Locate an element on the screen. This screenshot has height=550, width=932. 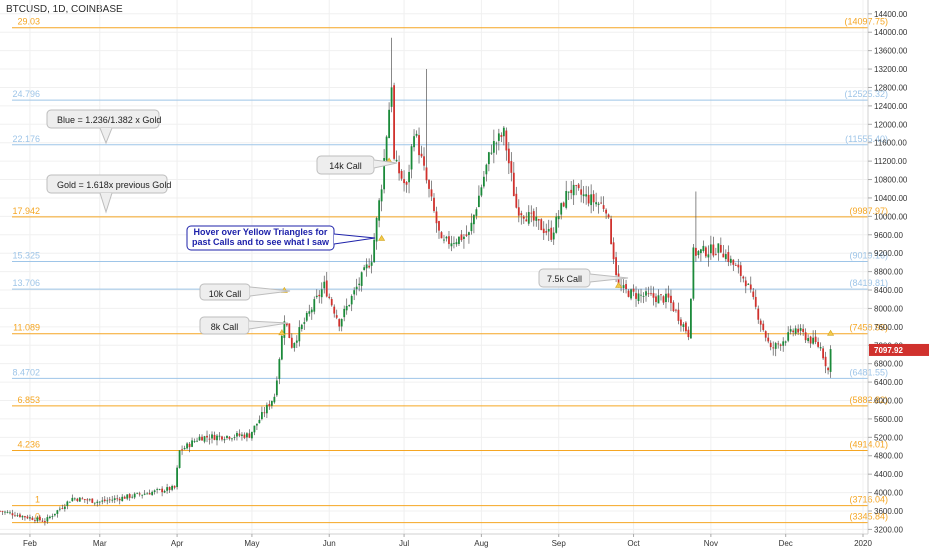
price-tick-label: 10000.00 is located at coordinates (891, 216).